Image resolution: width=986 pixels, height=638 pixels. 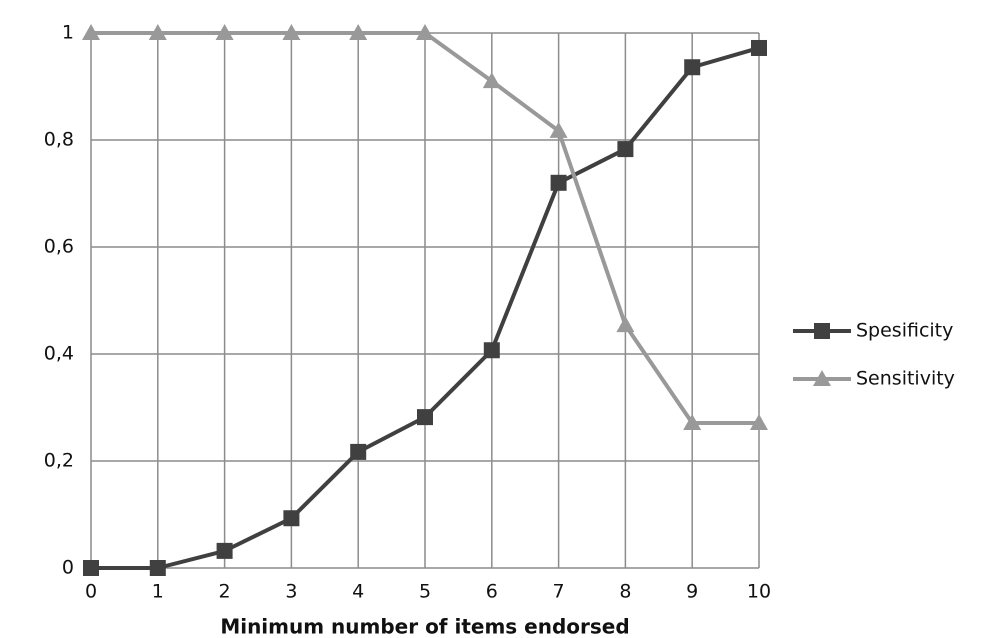 What do you see at coordinates (225, 592) in the screenshot?
I see `x-tick-label: 2` at bounding box center [225, 592].